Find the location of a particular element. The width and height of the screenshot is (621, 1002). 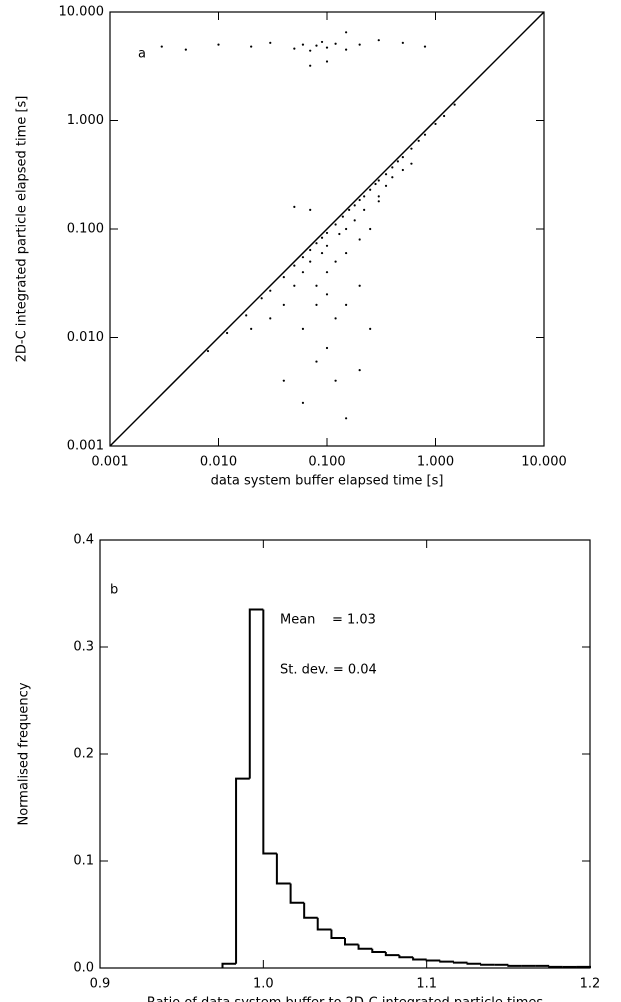

y-tick-label: 10.000 is located at coordinates (82, 12).